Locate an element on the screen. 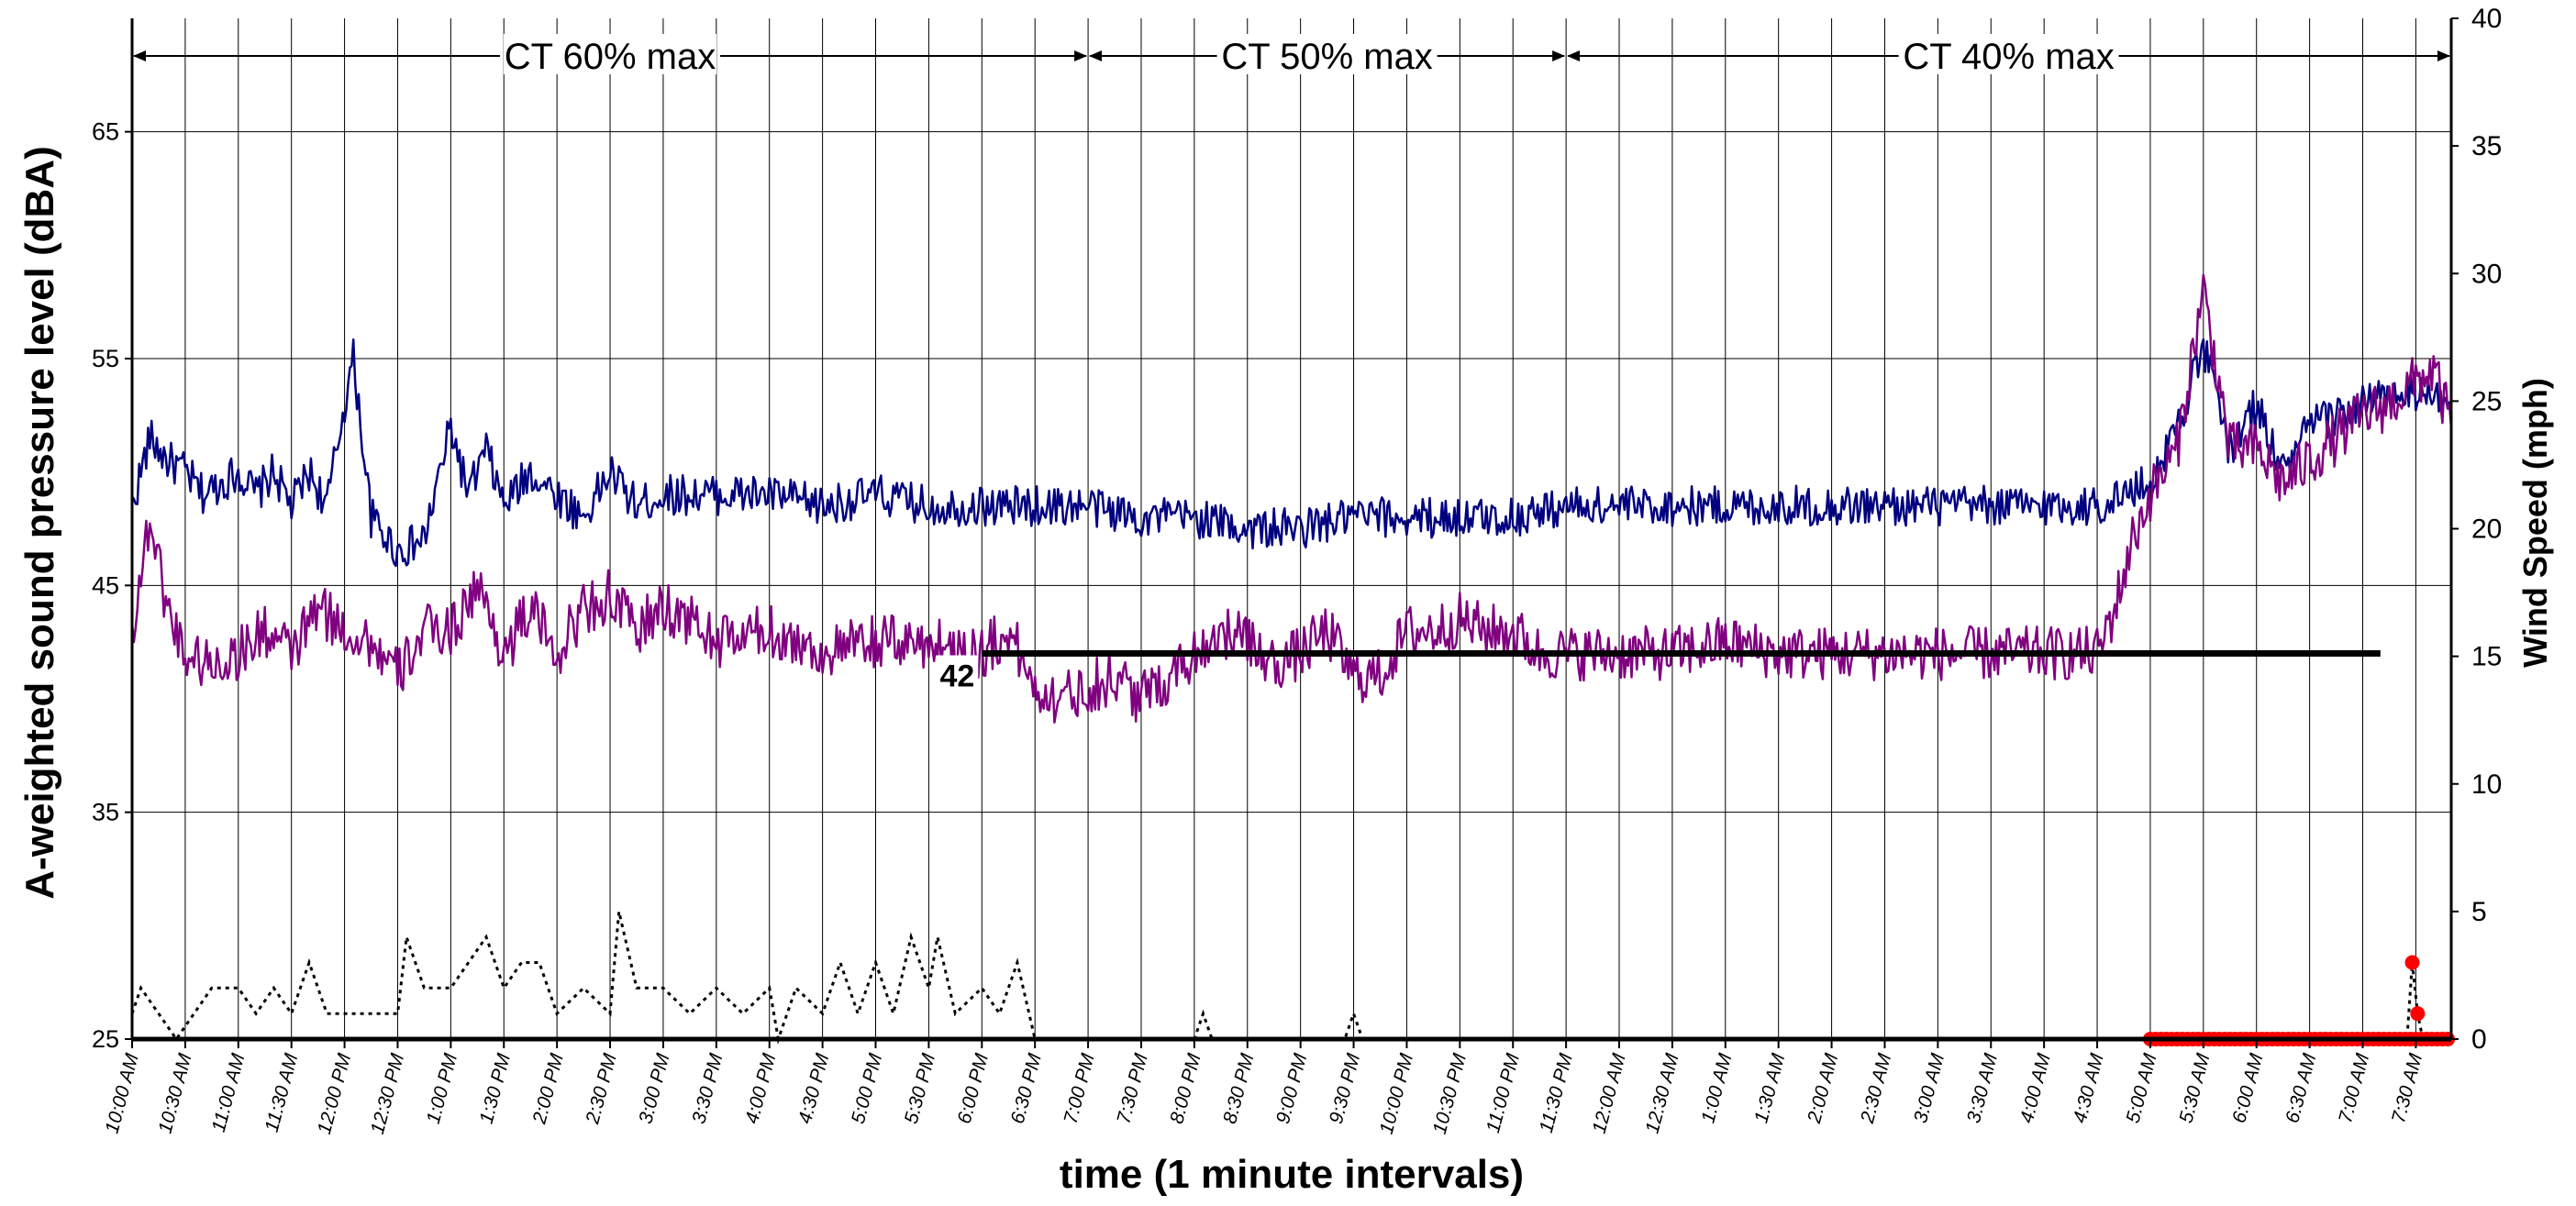 The width and height of the screenshot is (2576, 1206). y-right-tick-label: 5 is located at coordinates (2479, 912).